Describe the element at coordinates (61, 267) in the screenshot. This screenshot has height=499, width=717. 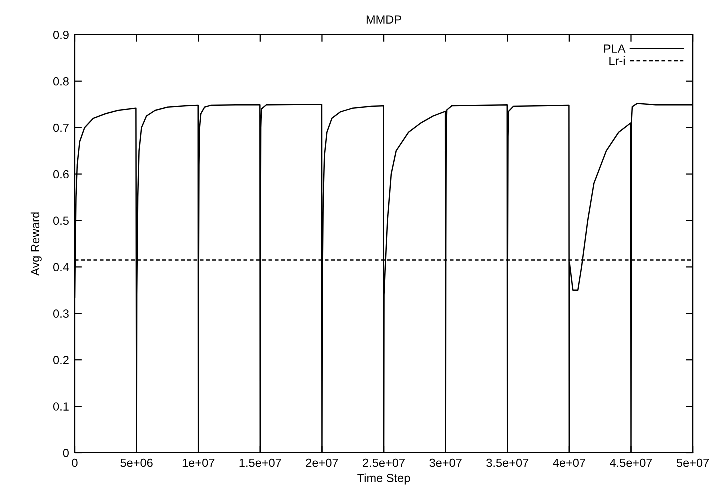
I see `y-tick-label: 0.4` at that location.